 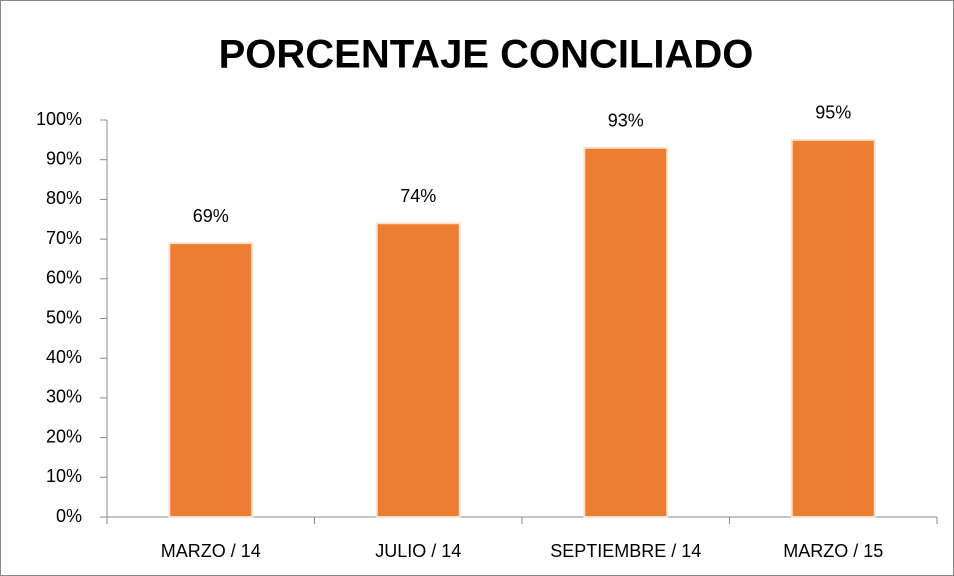 What do you see at coordinates (833, 551) in the screenshot?
I see `x-tick-label: MARZO / 15` at bounding box center [833, 551].